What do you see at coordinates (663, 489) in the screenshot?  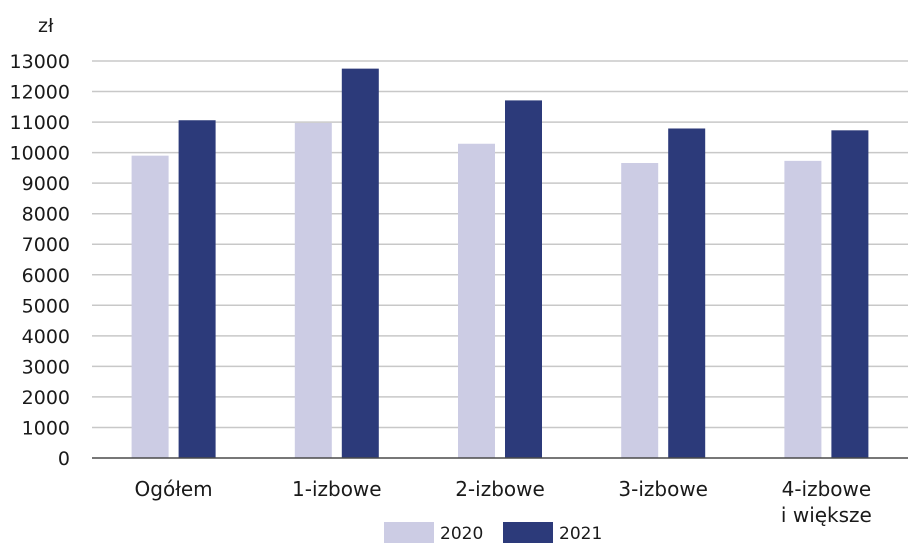 I see `x-category-label: 3-izbowe` at bounding box center [663, 489].